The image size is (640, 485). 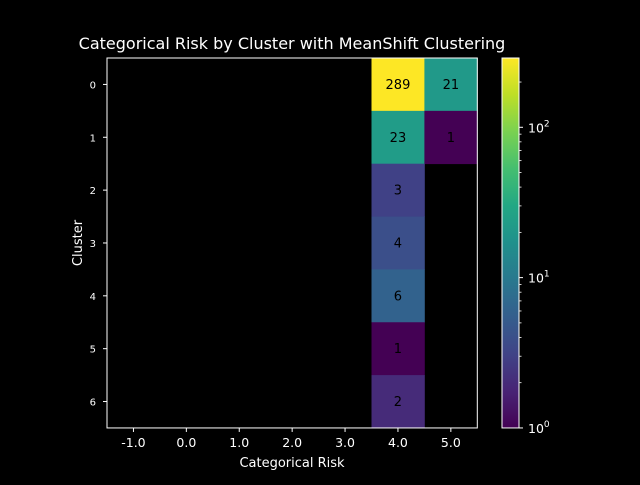 What do you see at coordinates (525, 246) in the screenshot?
I see `colorbar: 10⁰ 10¹ 10²` at bounding box center [525, 246].